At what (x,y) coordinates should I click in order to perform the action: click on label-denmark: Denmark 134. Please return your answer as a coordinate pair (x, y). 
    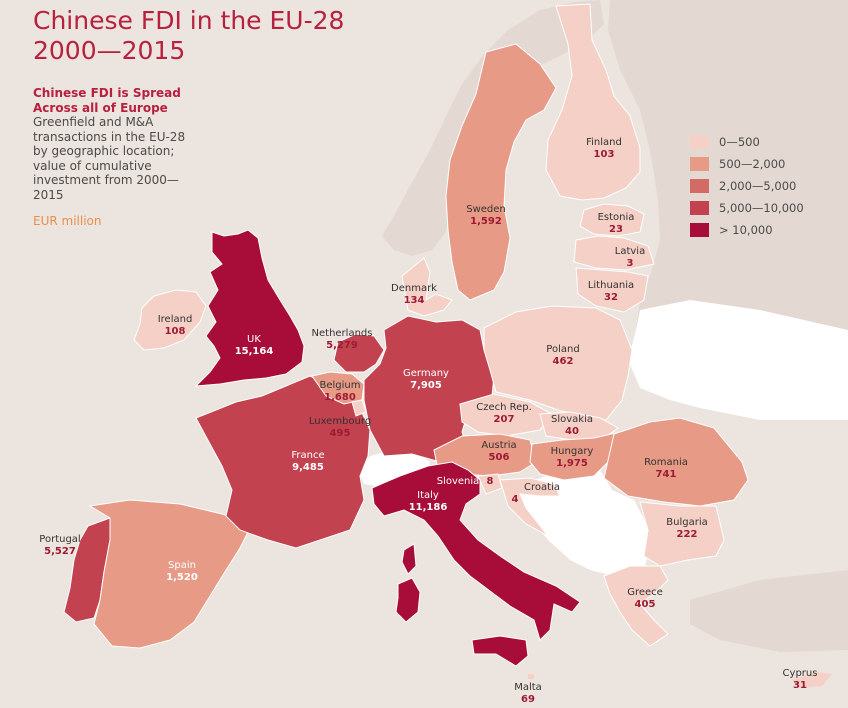
    Looking at the image, I should click on (414, 295).